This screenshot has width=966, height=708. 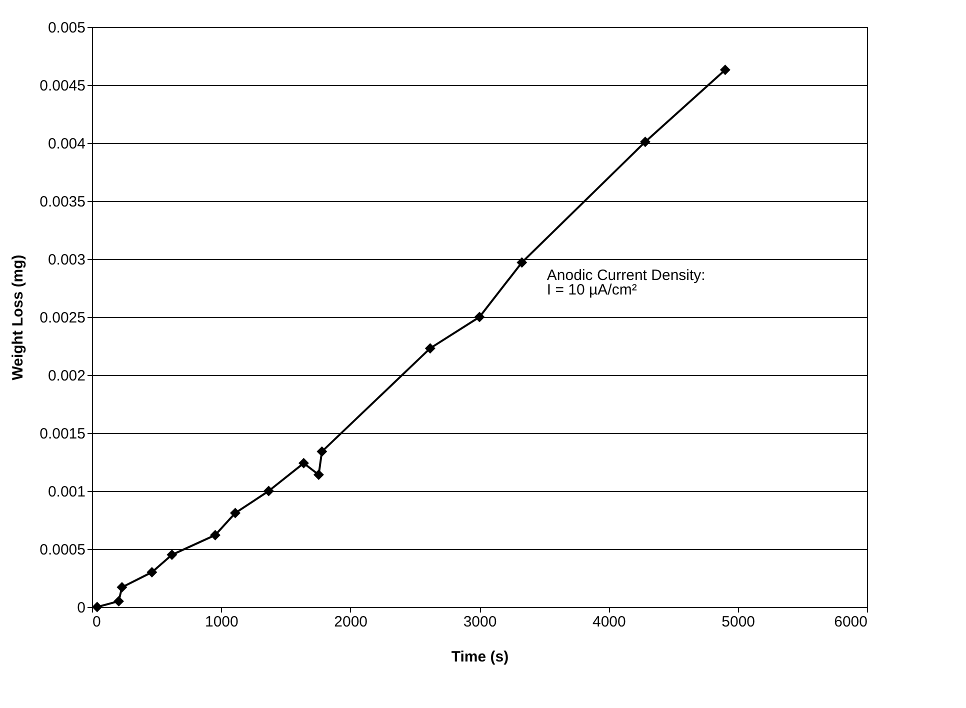 What do you see at coordinates (63, 318) in the screenshot?
I see `y-tick-label: 0.0025` at bounding box center [63, 318].